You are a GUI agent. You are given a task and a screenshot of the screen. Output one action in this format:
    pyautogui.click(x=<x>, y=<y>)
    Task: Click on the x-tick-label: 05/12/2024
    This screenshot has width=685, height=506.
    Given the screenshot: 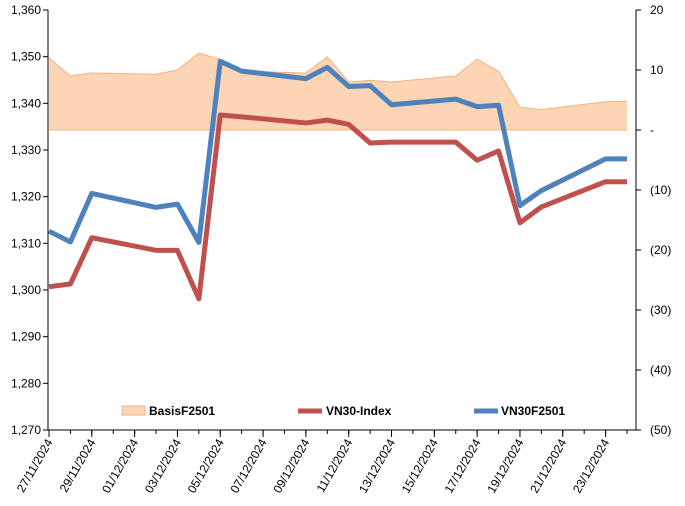 What is the action you would take?
    pyautogui.click(x=206, y=465)
    